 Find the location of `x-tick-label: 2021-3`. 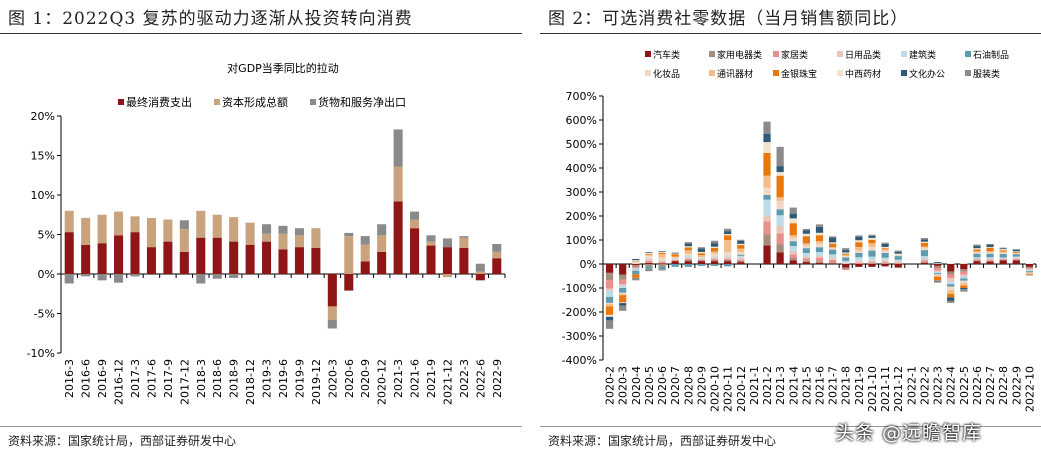

x-tick-label: 2021-3 is located at coordinates (398, 378).